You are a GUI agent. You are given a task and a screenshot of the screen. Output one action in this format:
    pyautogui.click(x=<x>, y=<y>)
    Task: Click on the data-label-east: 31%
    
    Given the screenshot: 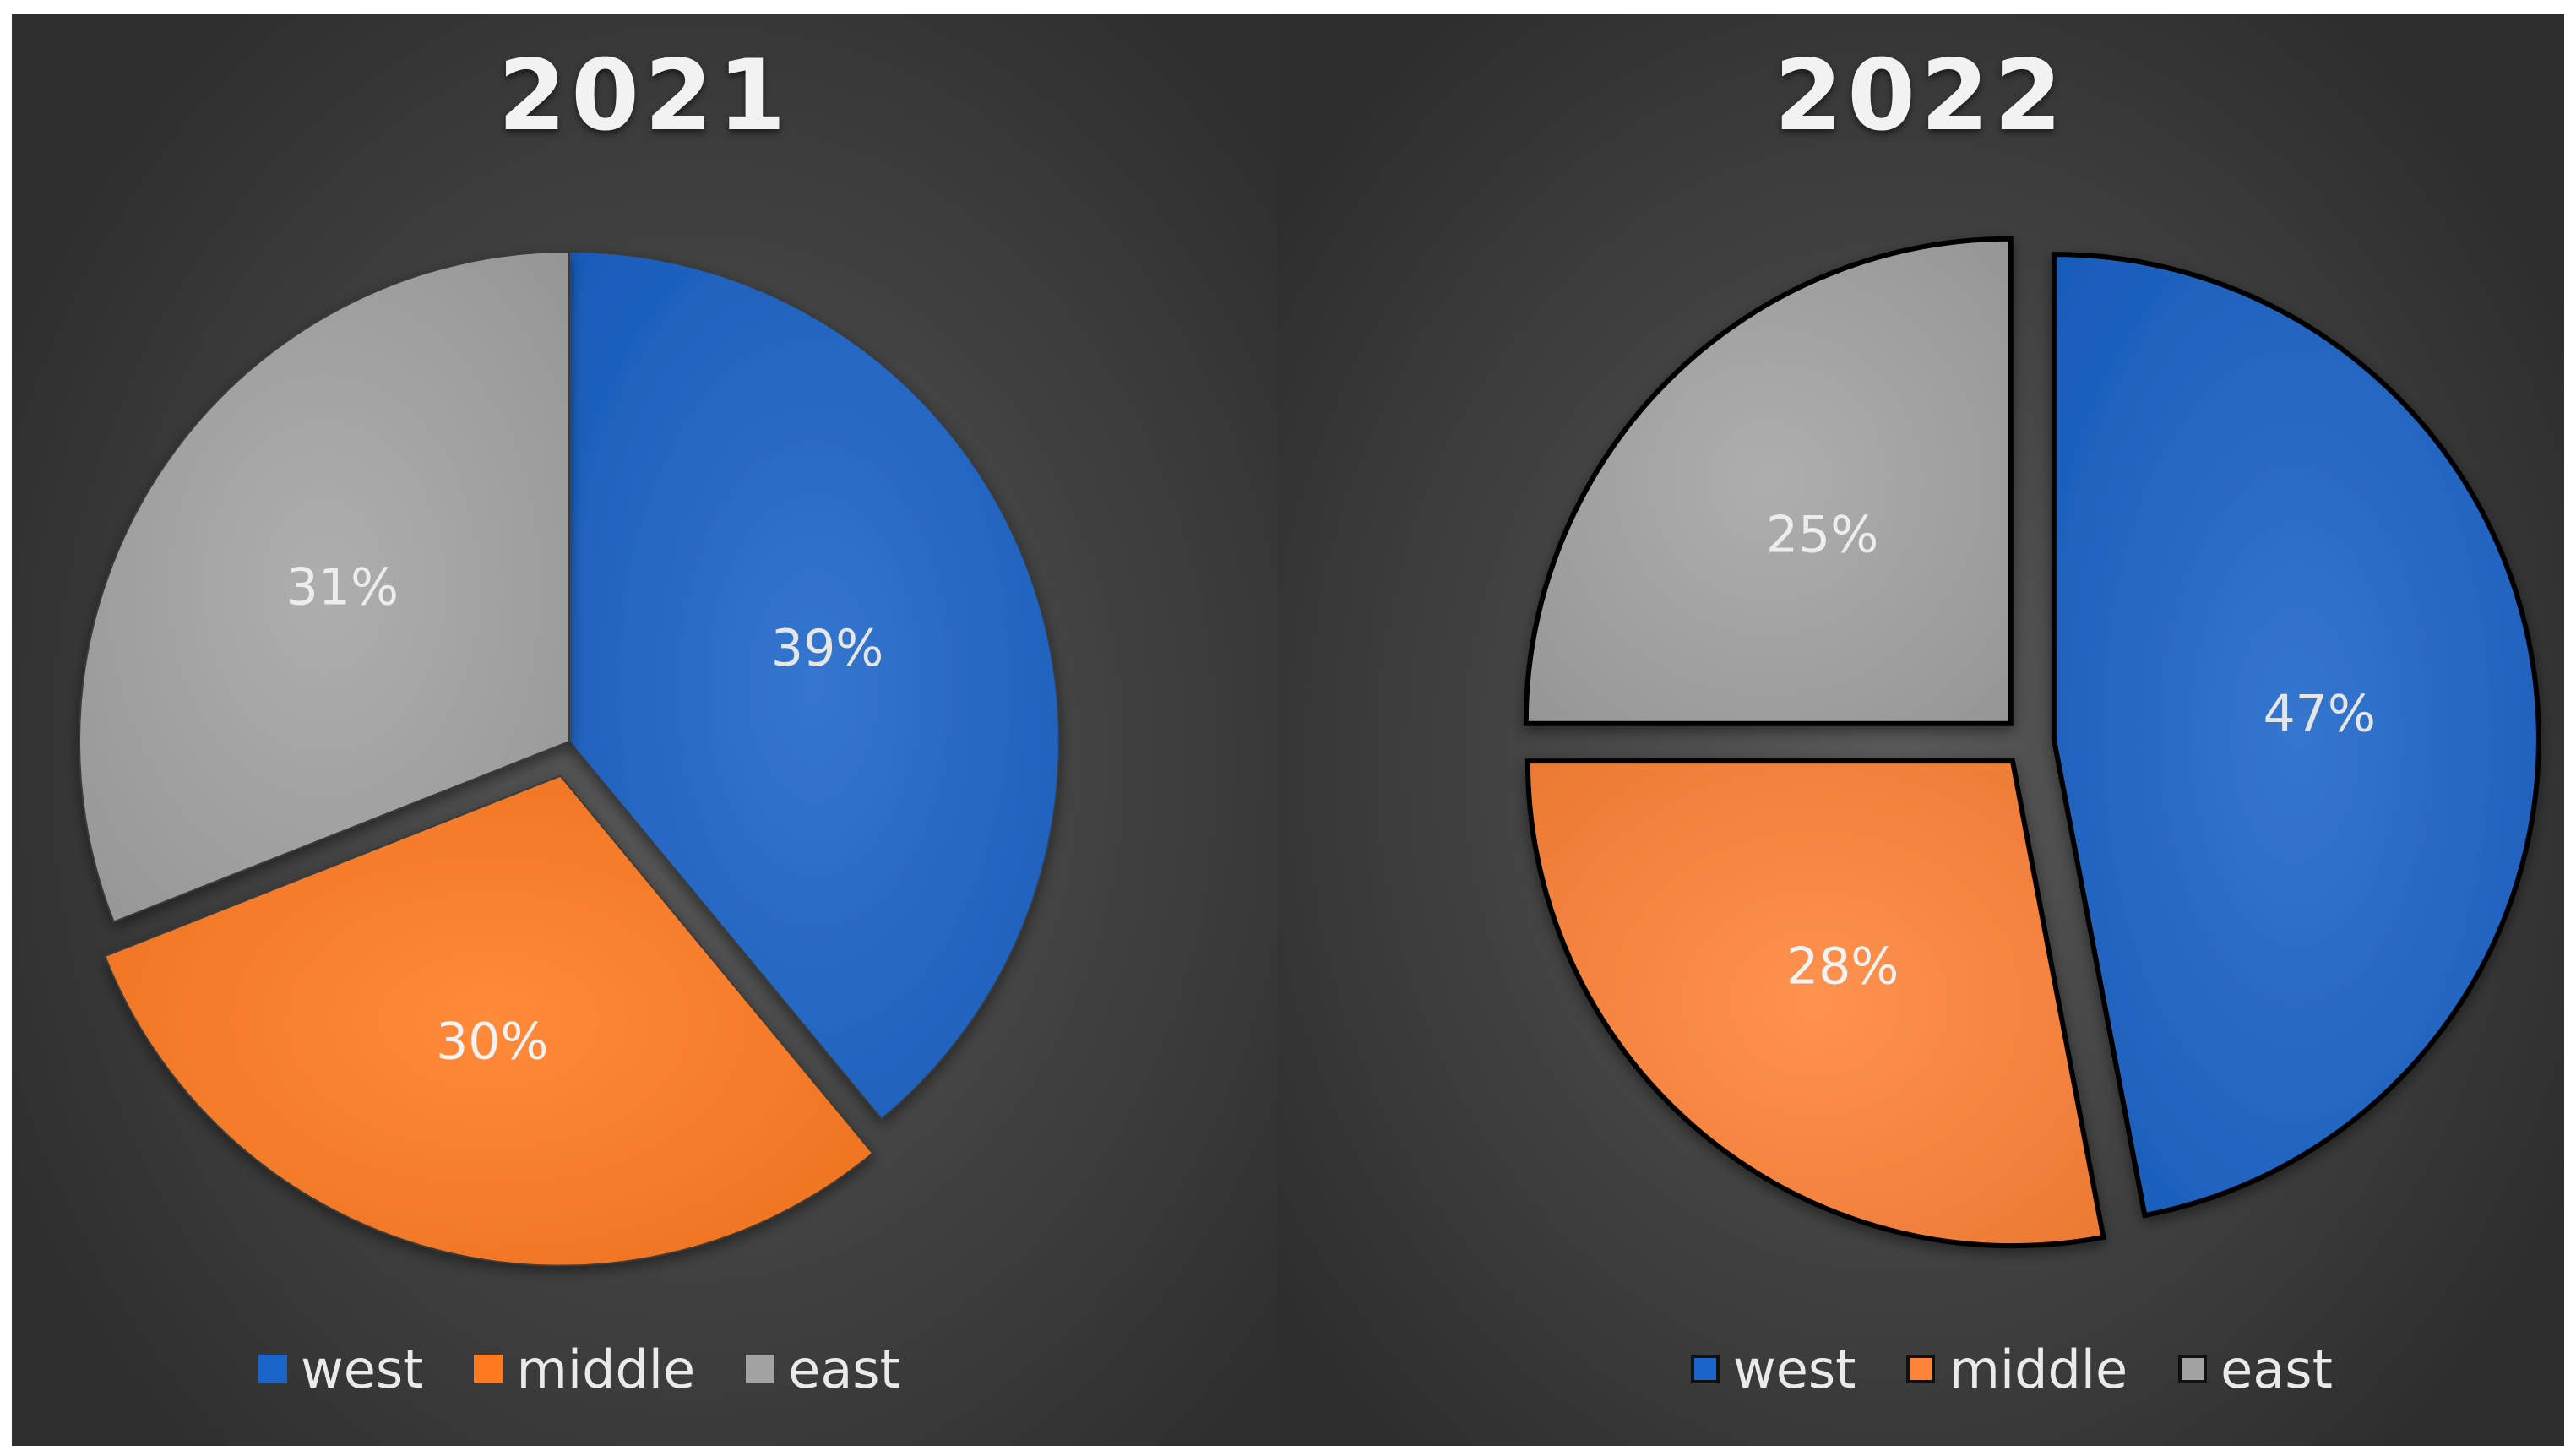 What is the action you would take?
    pyautogui.click(x=342, y=587)
    